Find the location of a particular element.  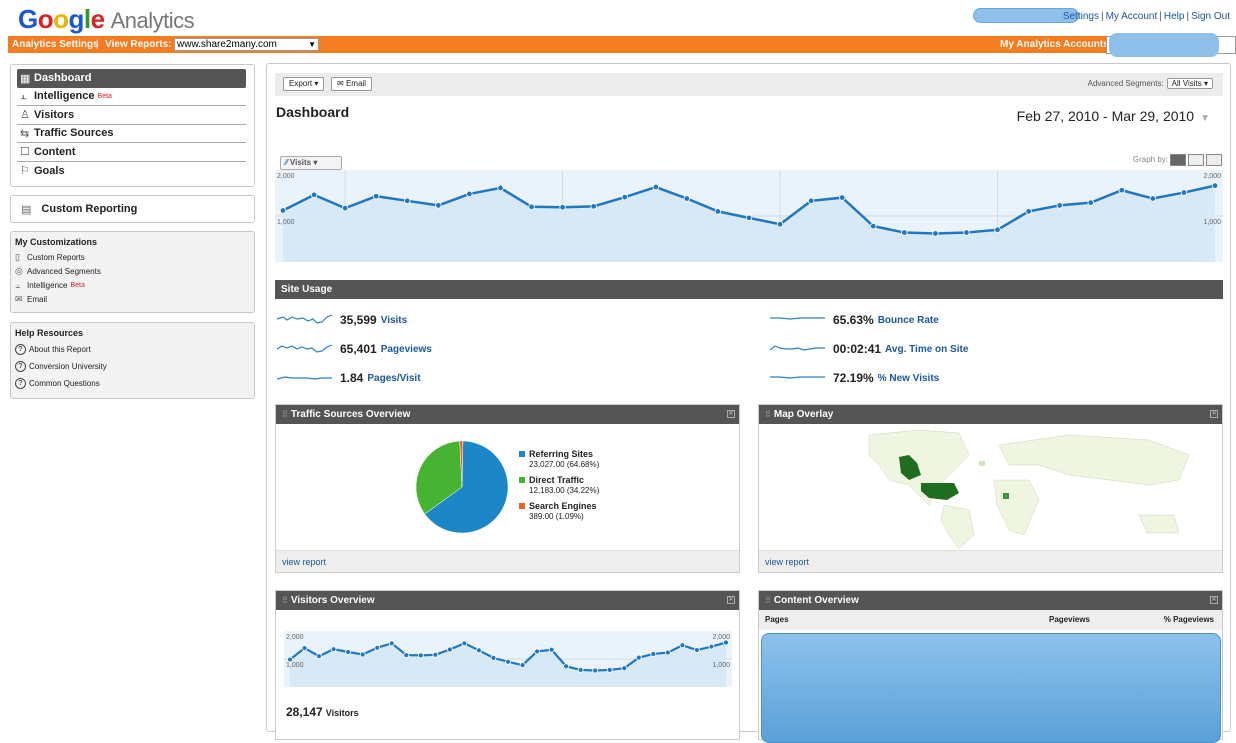

visitors-total-value: 28,147 is located at coordinates (304, 712).